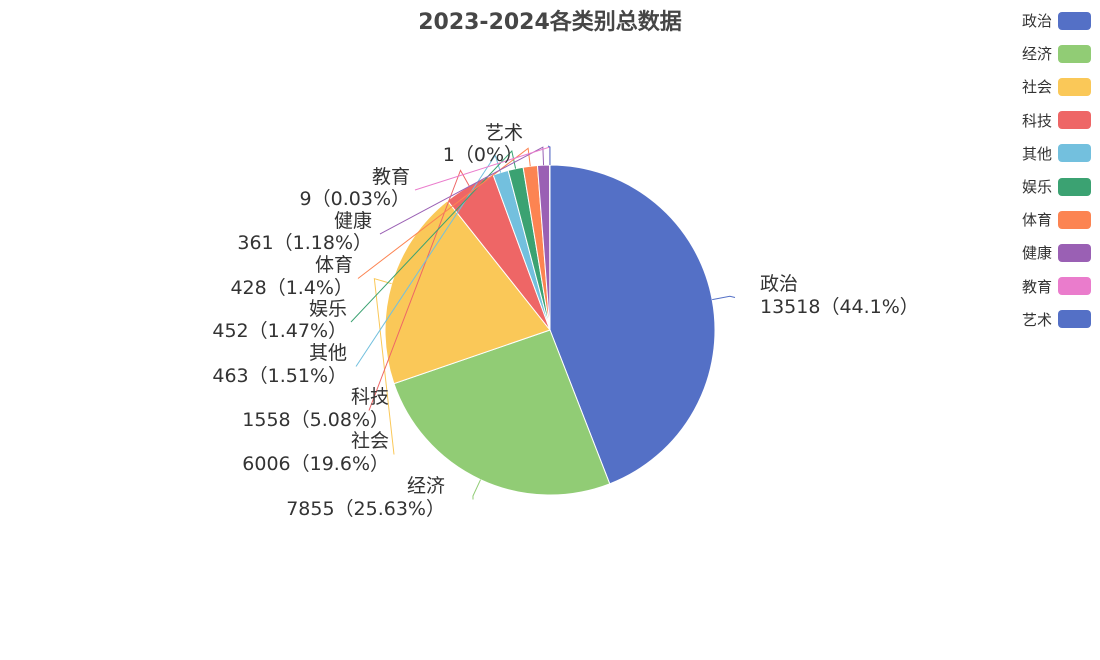 The width and height of the screenshot is (1100, 660). What do you see at coordinates (779, 284) in the screenshot?
I see `slice-label-name-1: 政治` at bounding box center [779, 284].